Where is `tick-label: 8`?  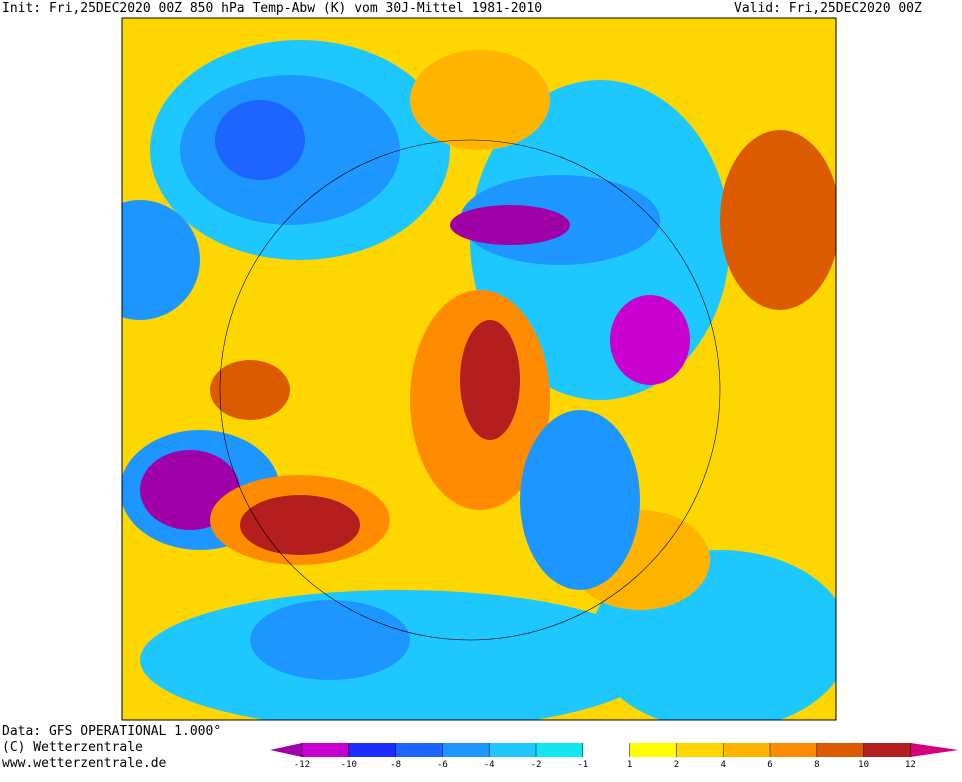
tick-label: 8 is located at coordinates (816, 765).